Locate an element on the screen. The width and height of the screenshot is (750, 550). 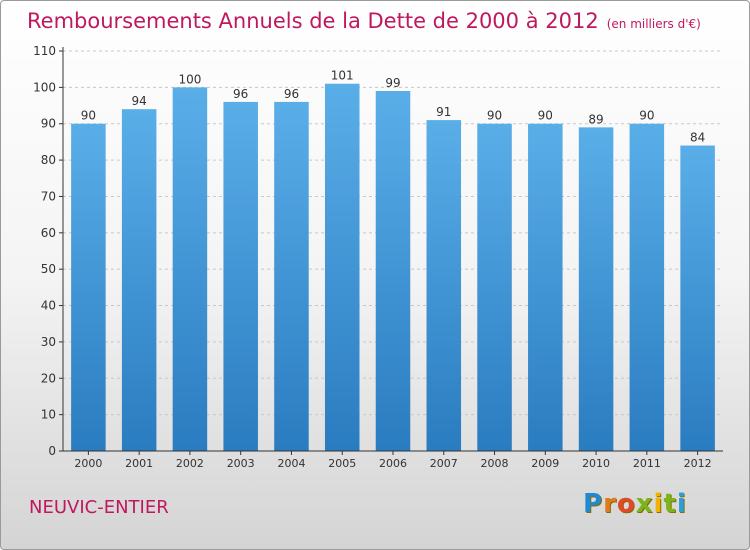
bar-value-label: 101 is located at coordinates (342, 76).